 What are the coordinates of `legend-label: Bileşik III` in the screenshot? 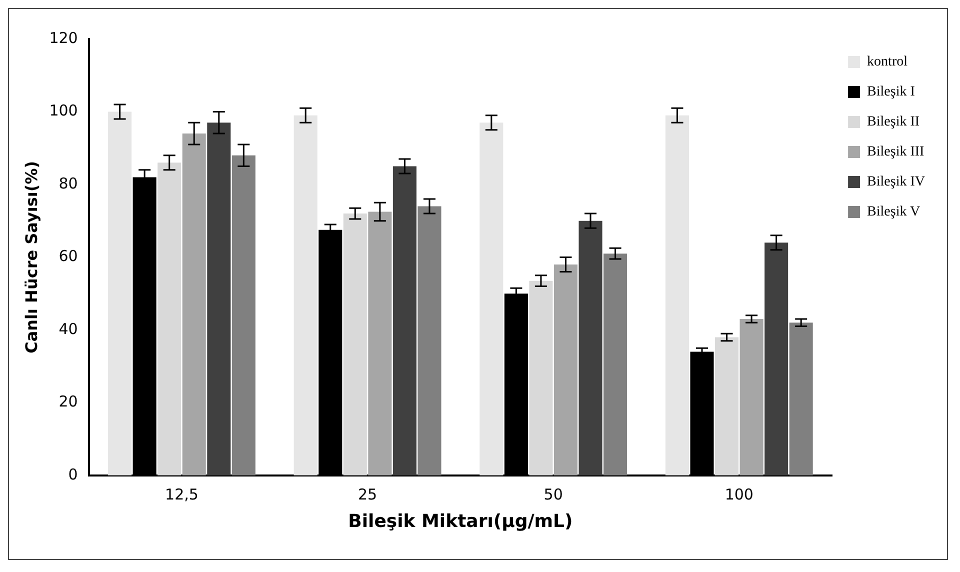 It's located at (896, 152).